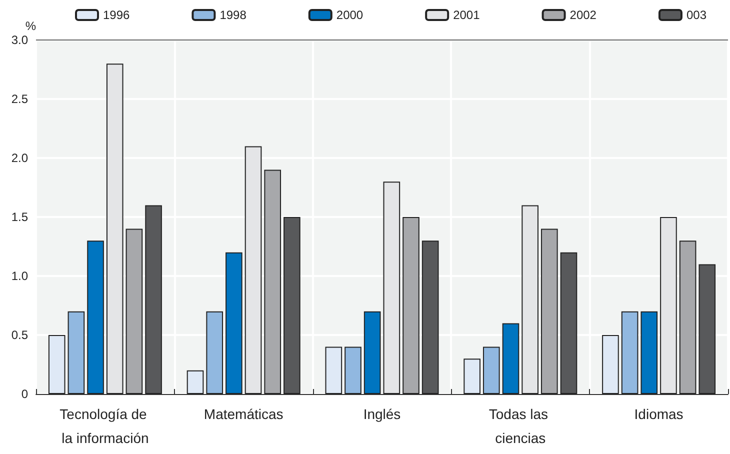  What do you see at coordinates (583, 15) in the screenshot?
I see `legend-label: 2002` at bounding box center [583, 15].